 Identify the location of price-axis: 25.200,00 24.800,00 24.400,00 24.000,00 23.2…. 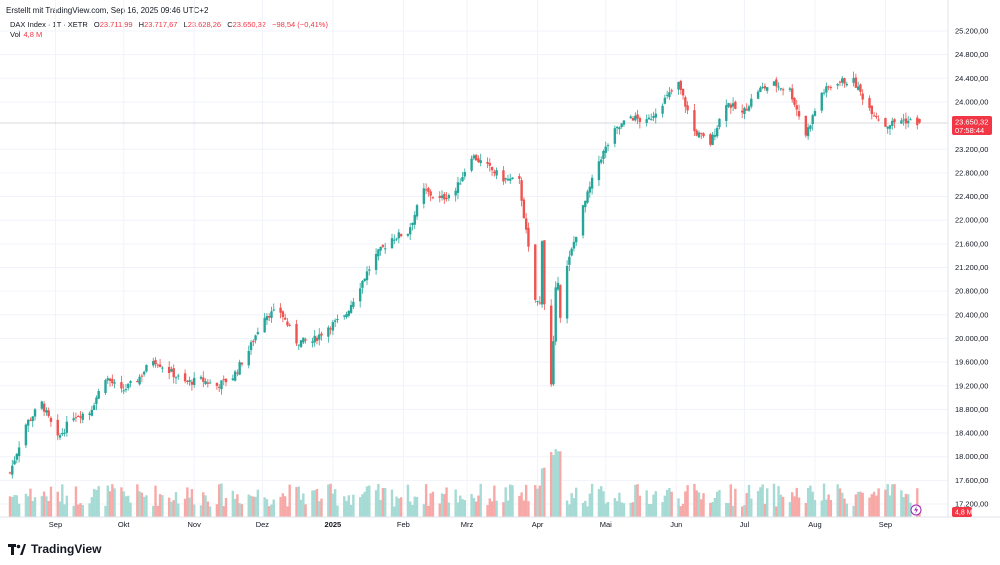
(971, 268).